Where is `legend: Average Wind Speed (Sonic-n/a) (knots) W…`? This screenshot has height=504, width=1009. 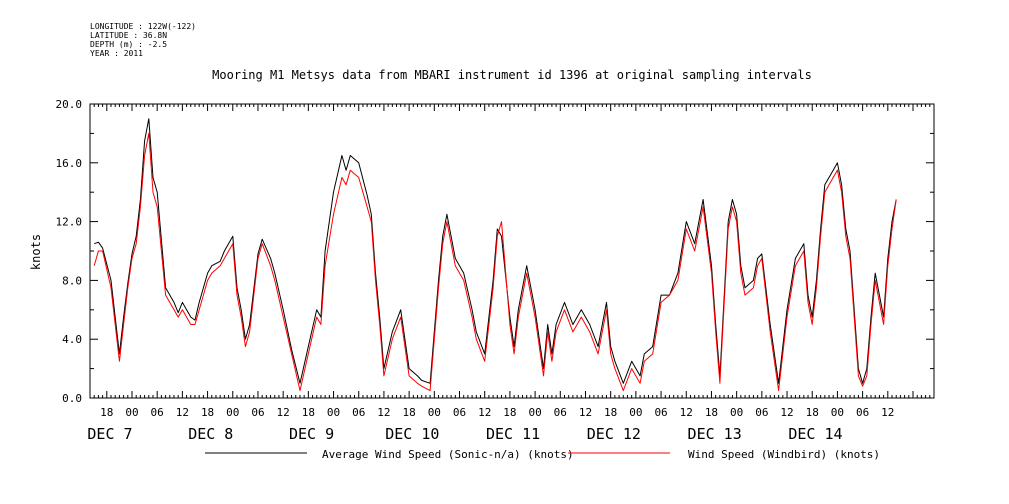 legend: Average Wind Speed (Sonic-n/a) (knots) W… is located at coordinates (542, 454).